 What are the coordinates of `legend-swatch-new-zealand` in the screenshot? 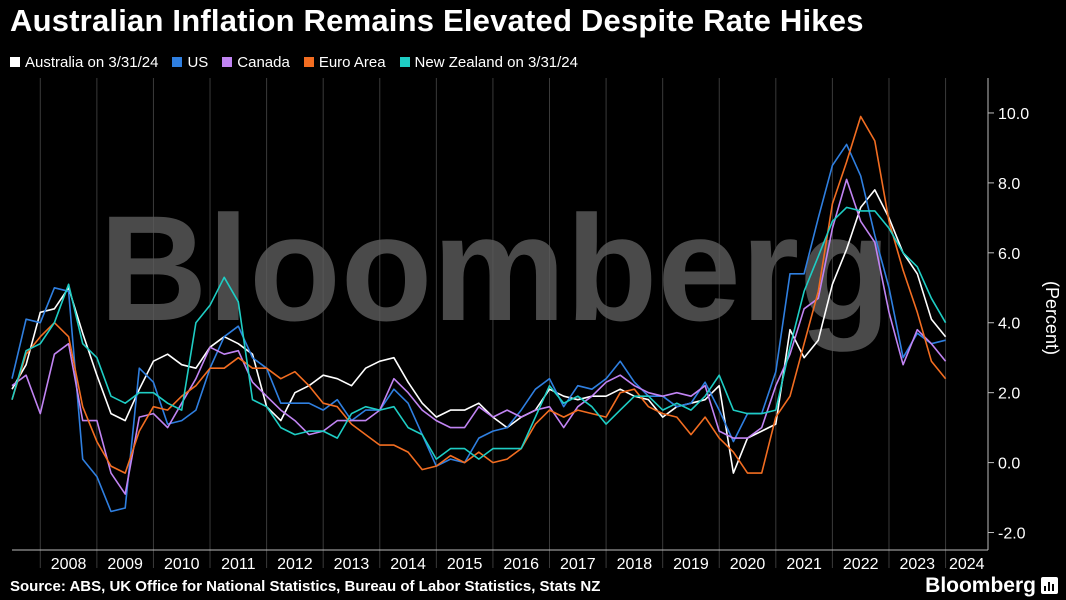 It's located at (404, 62).